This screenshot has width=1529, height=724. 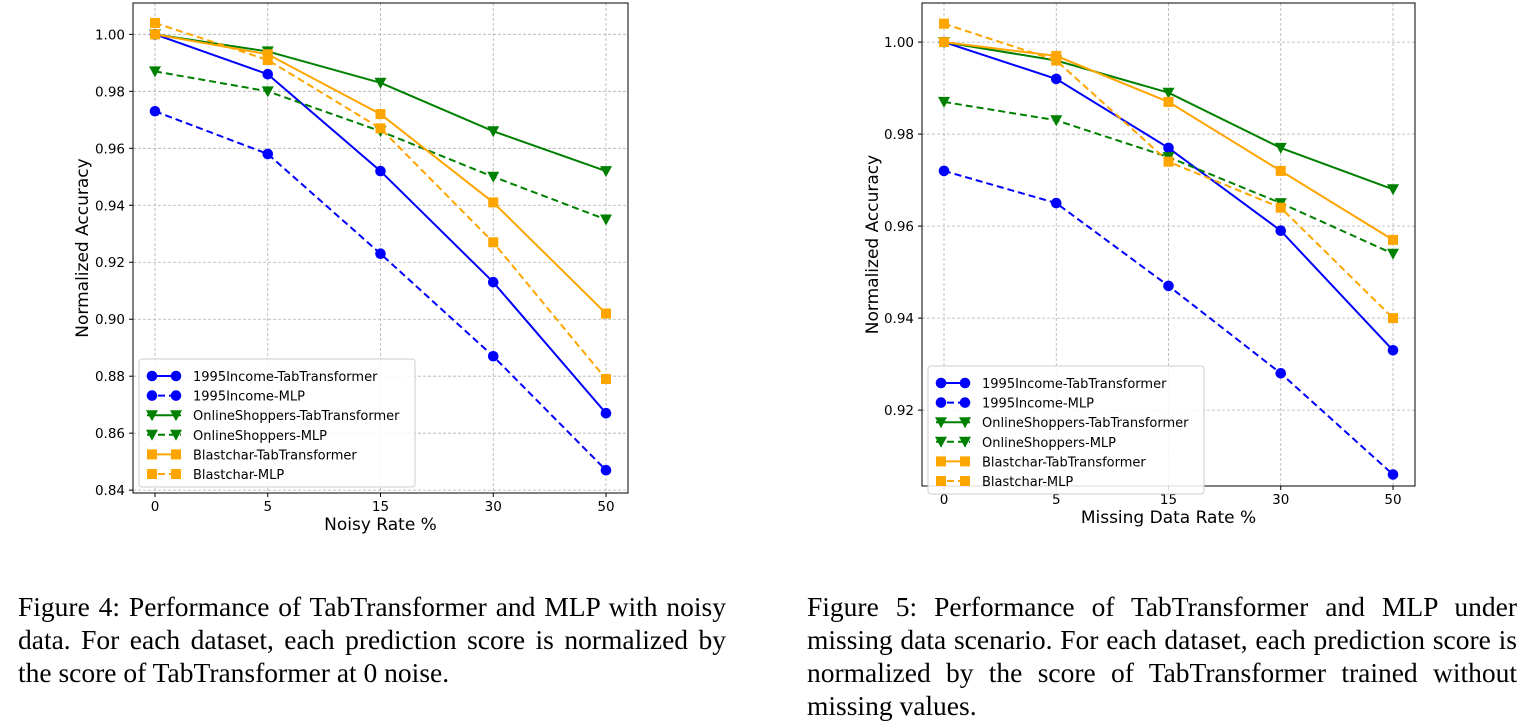 What do you see at coordinates (275, 455) in the screenshot?
I see `legend-label: Blastchar-TabTransformer` at bounding box center [275, 455].